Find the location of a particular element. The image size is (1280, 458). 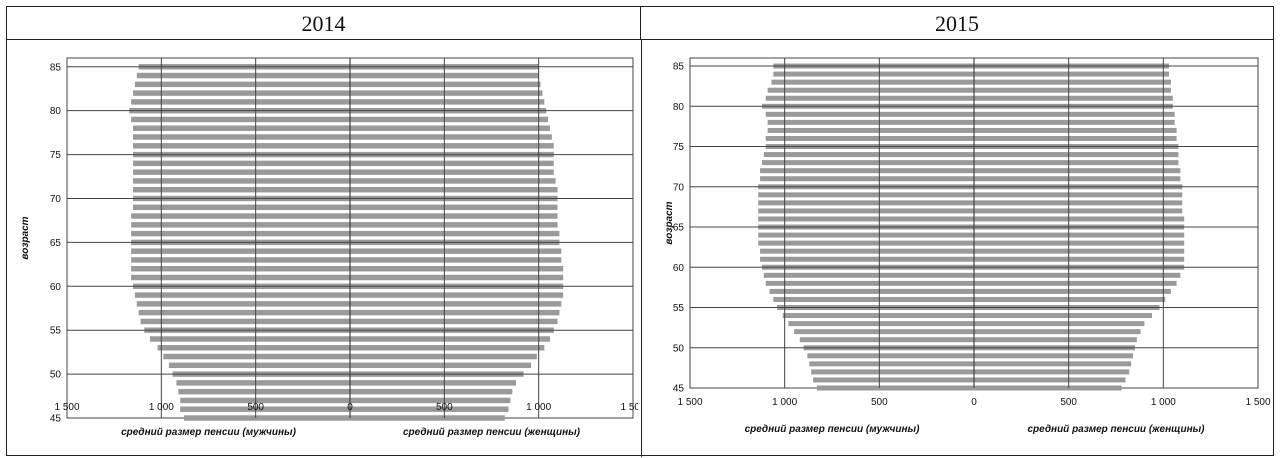

y-tick-label-65: 65 is located at coordinates (56, 243).